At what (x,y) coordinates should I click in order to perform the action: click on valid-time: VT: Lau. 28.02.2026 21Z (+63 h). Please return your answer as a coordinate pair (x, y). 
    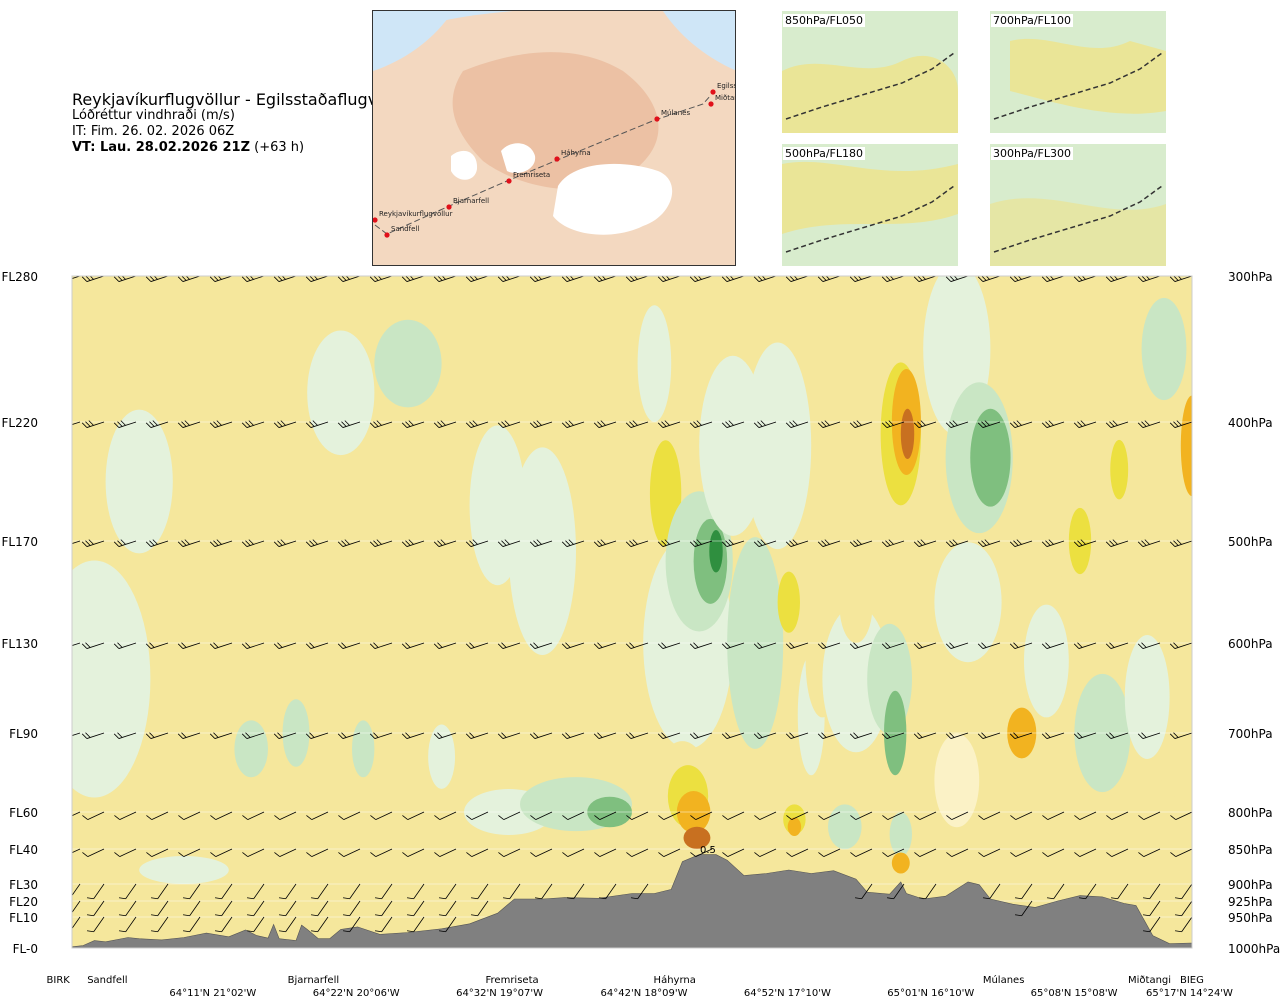
    Looking at the image, I should click on (242, 148).